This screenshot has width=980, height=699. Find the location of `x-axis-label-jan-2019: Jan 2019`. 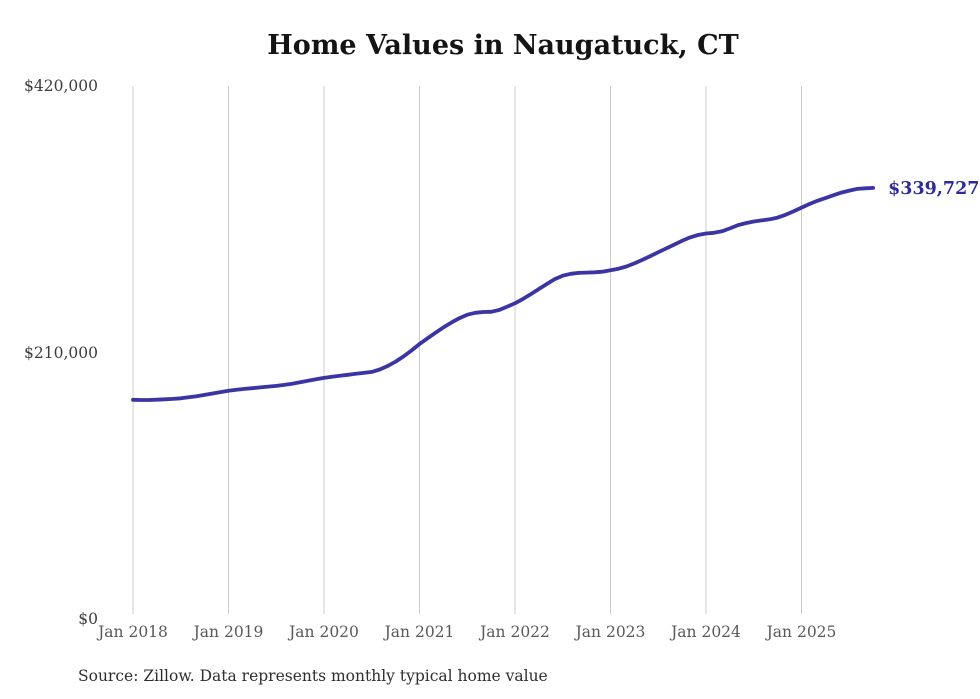

x-axis-label-jan-2019: Jan 2019 is located at coordinates (228, 632).